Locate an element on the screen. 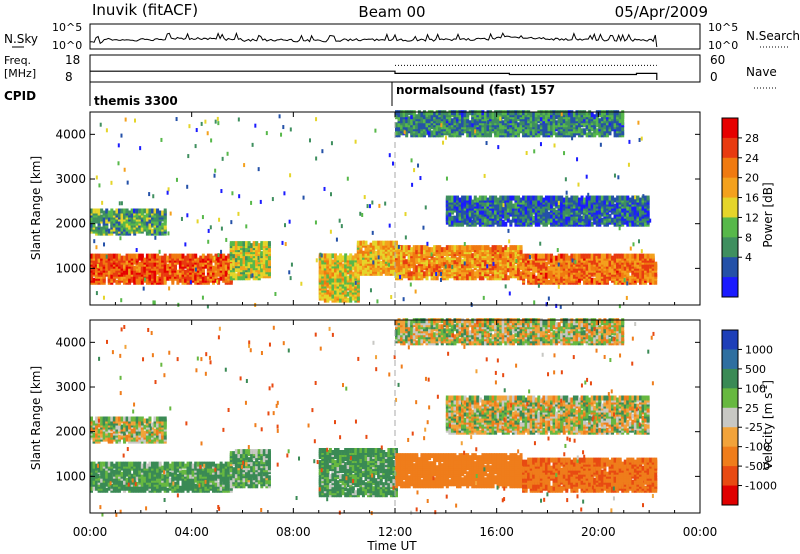  freq-series is located at coordinates (374, 72).